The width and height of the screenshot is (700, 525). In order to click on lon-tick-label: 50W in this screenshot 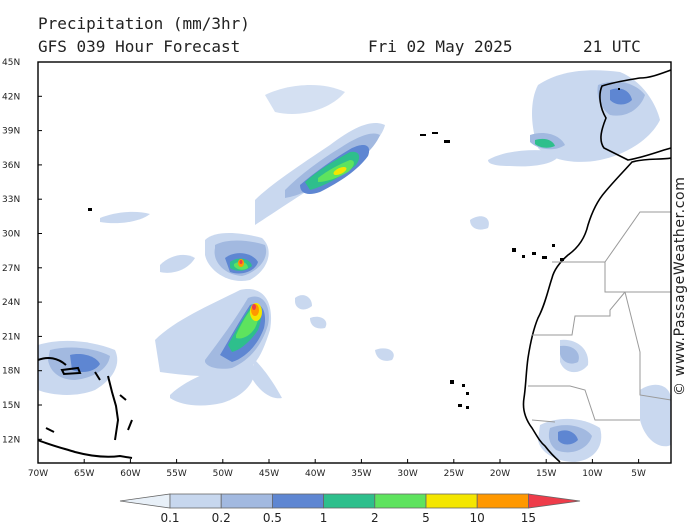, I will do `click(223, 474)`.